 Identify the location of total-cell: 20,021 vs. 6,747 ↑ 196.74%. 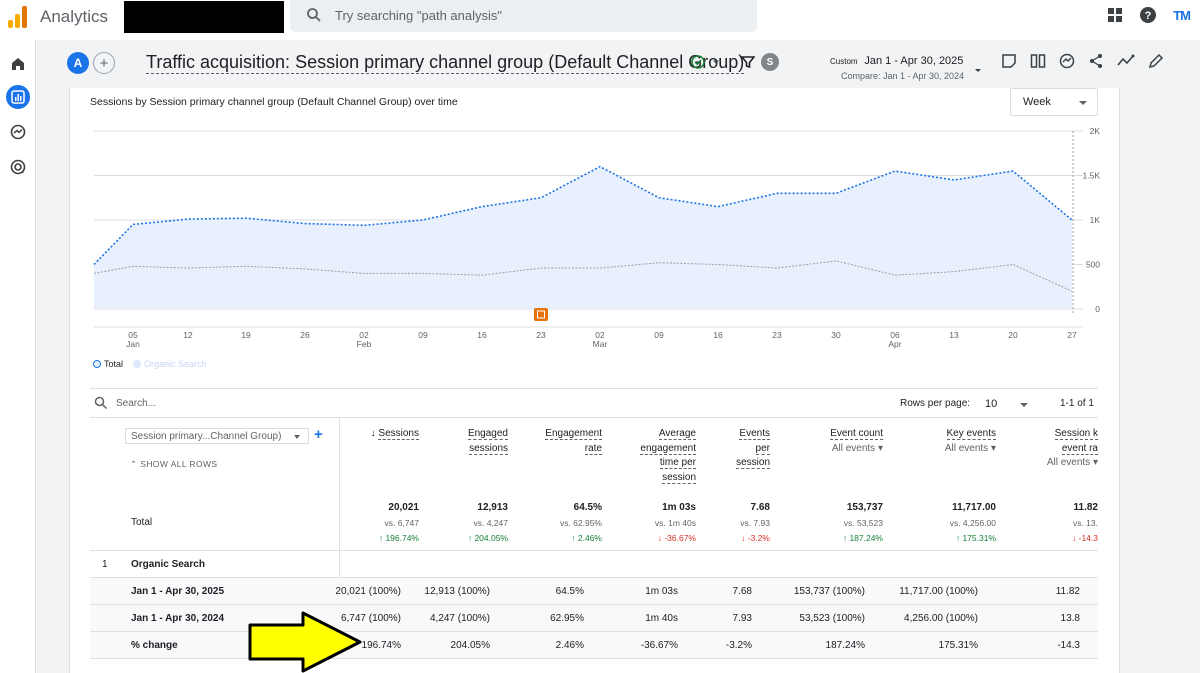
(399, 523).